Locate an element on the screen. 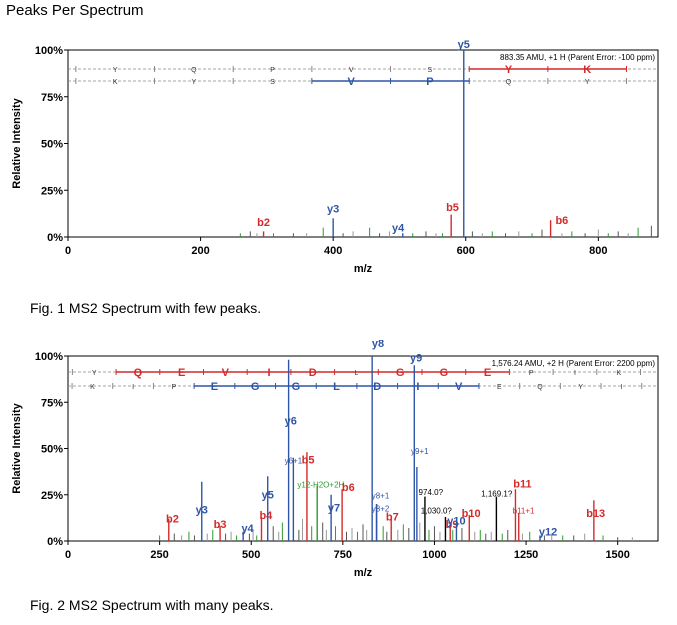 This screenshot has height=625, width=677. x-tick-label: 800 is located at coordinates (598, 251).